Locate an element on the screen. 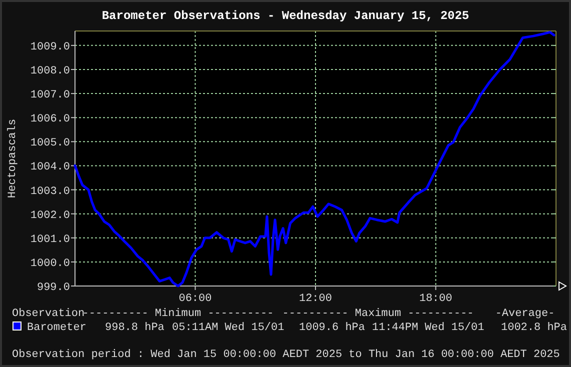 The image size is (571, 367). x-tick-label: 18:00 is located at coordinates (435, 299).